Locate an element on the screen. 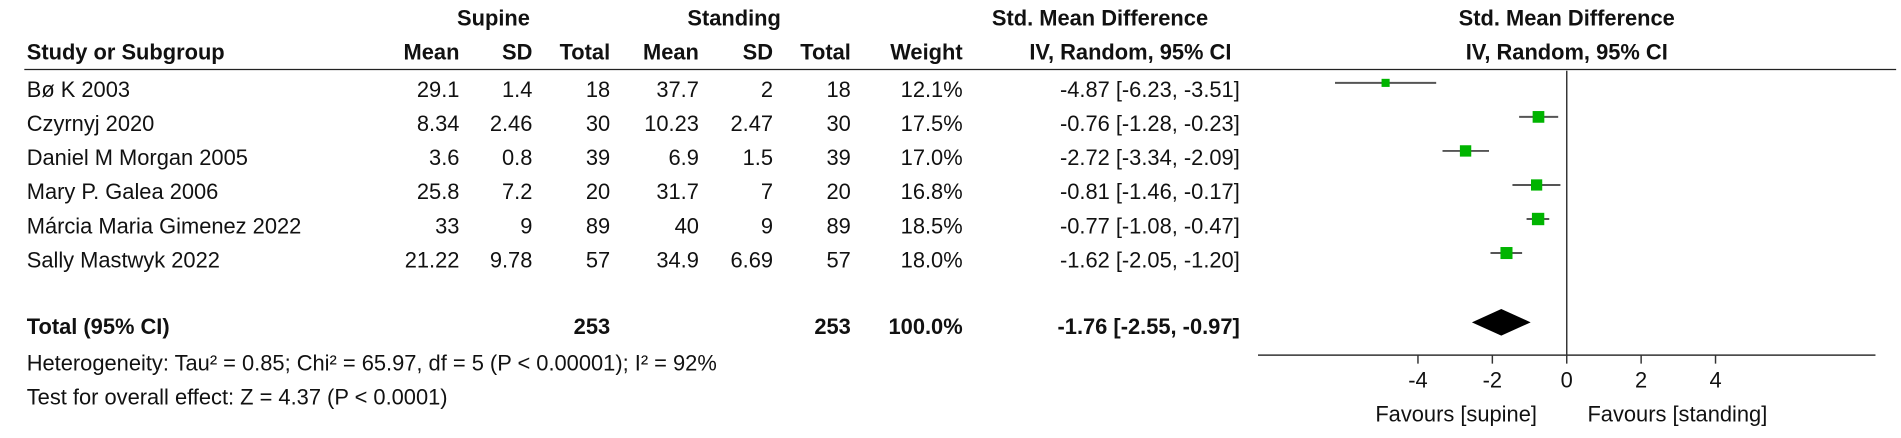 The width and height of the screenshot is (1901, 438). table-cell: Daniel M Morgan 2005 is located at coordinates (137, 157).